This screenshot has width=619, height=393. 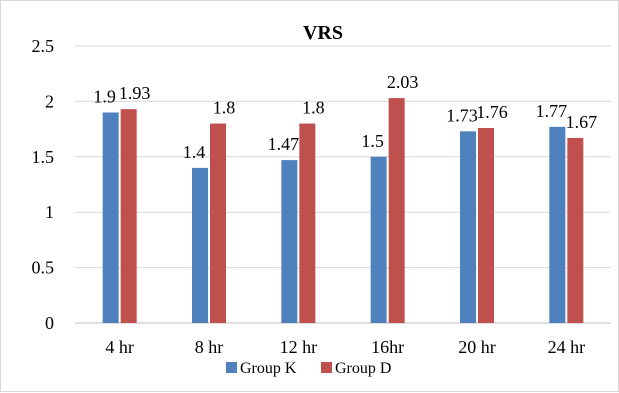 What do you see at coordinates (345, 347) in the screenshot?
I see `x-axis-ticks: 4 hr 8 hr 12 hr 16hr 20 hr 24 hr` at bounding box center [345, 347].